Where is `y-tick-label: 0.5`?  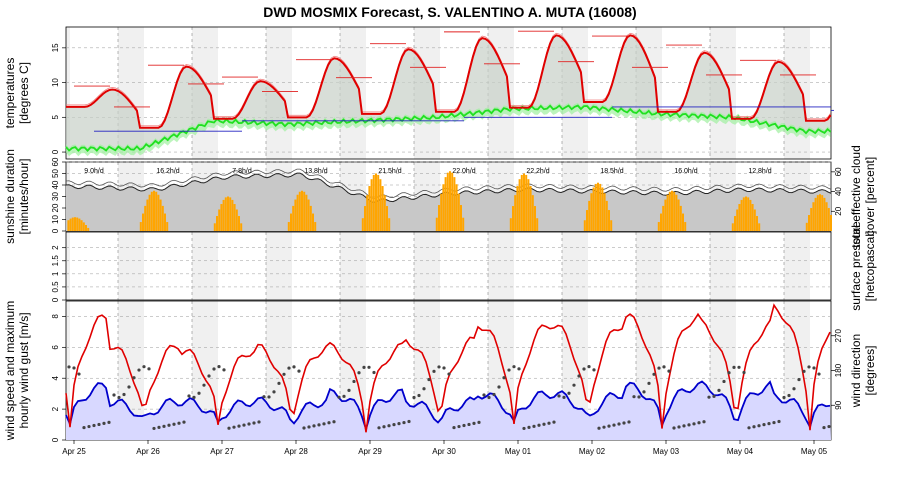 y-tick-label: 0.5 is located at coordinates (55, 287).